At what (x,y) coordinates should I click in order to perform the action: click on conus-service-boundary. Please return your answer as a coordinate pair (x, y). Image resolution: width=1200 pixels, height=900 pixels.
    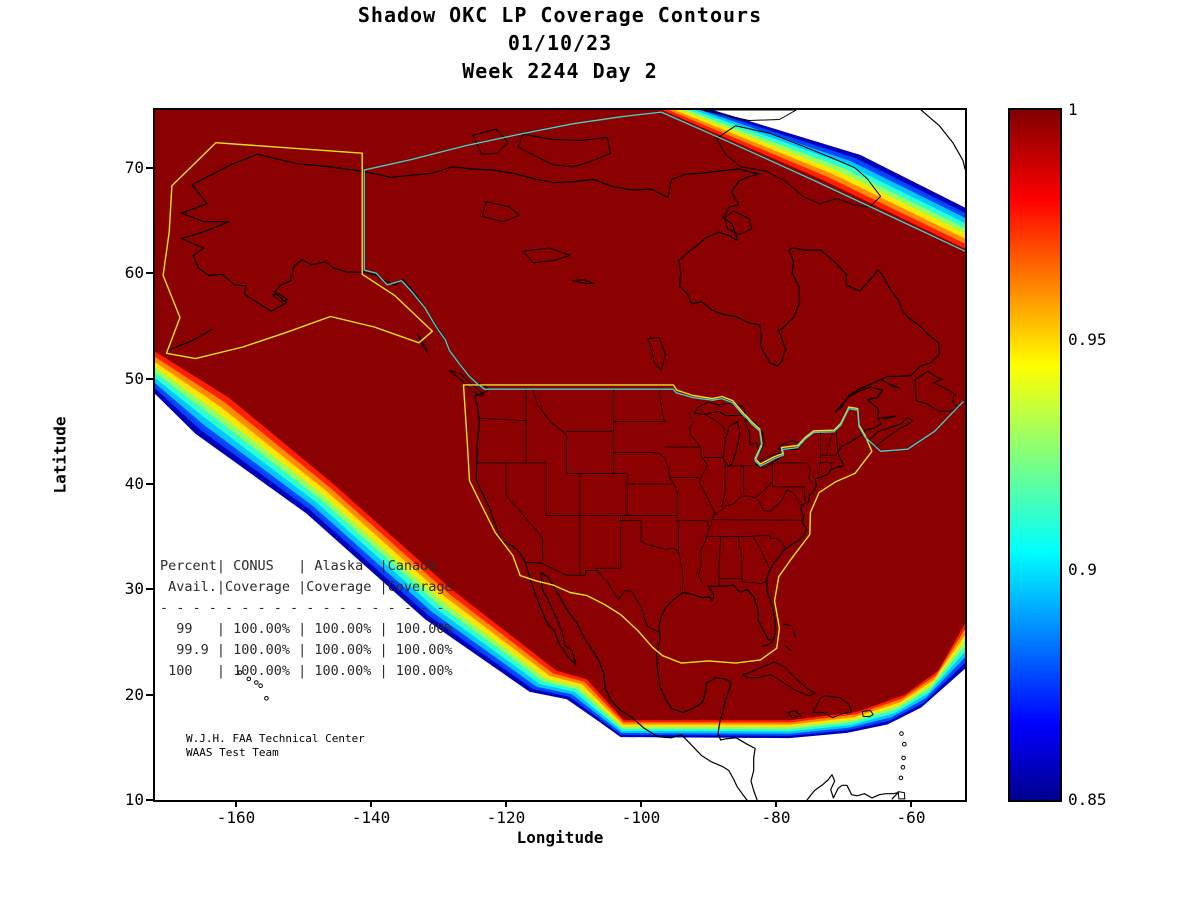
    Looking at the image, I should click on (667, 524).